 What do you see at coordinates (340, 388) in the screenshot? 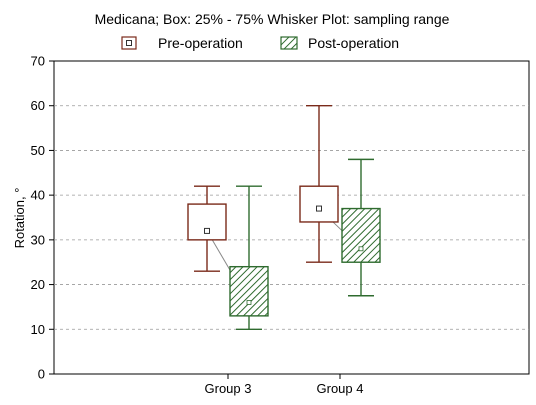
I see `x-tick-label-1: Group 4` at bounding box center [340, 388].